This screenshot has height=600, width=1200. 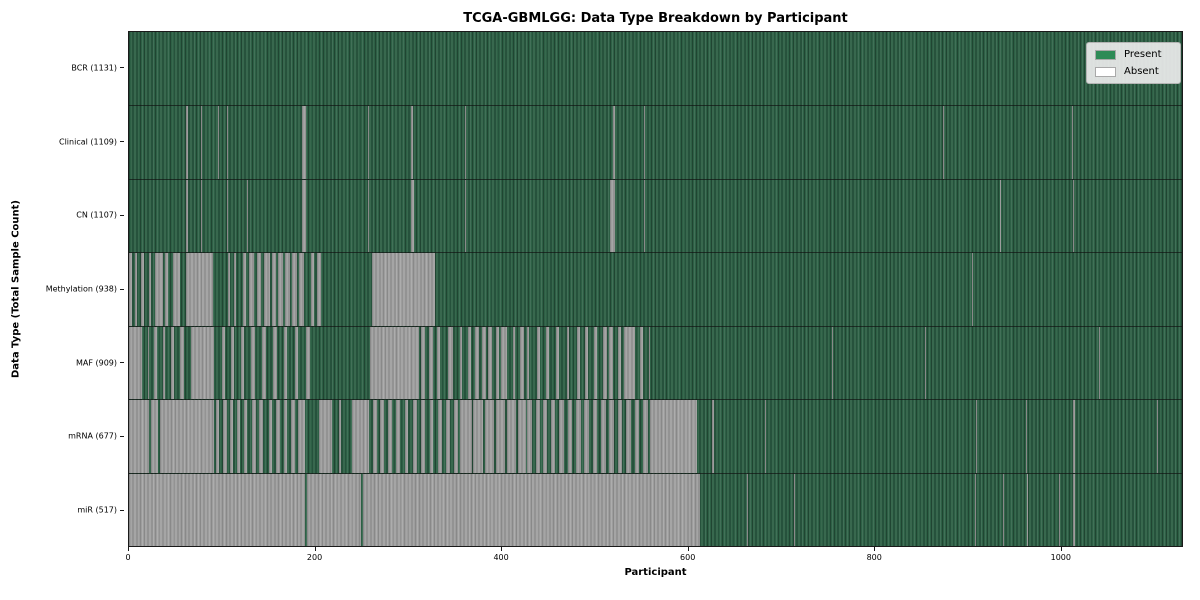 I want to click on legend: Present Absent, so click(x=1133, y=63).